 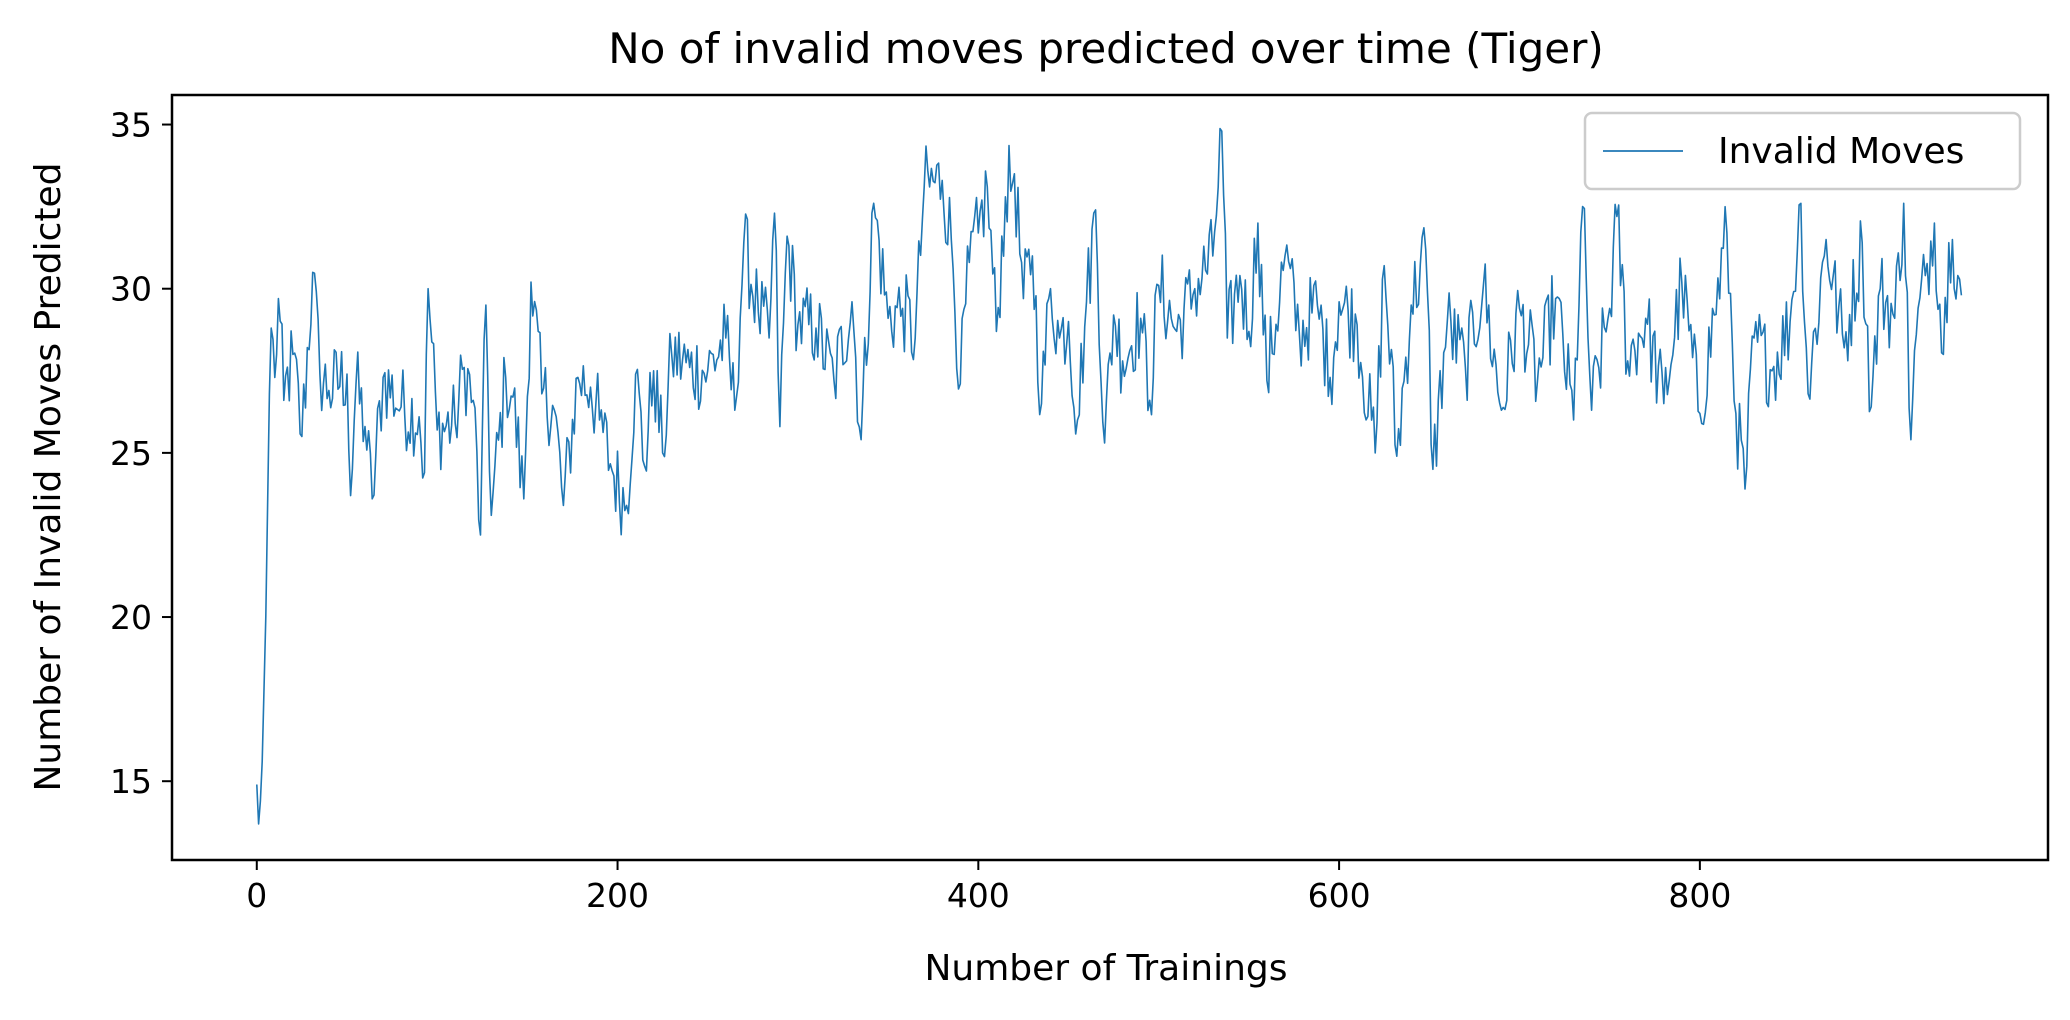 I want to click on y-tick-label: 25, so click(x=131, y=453).